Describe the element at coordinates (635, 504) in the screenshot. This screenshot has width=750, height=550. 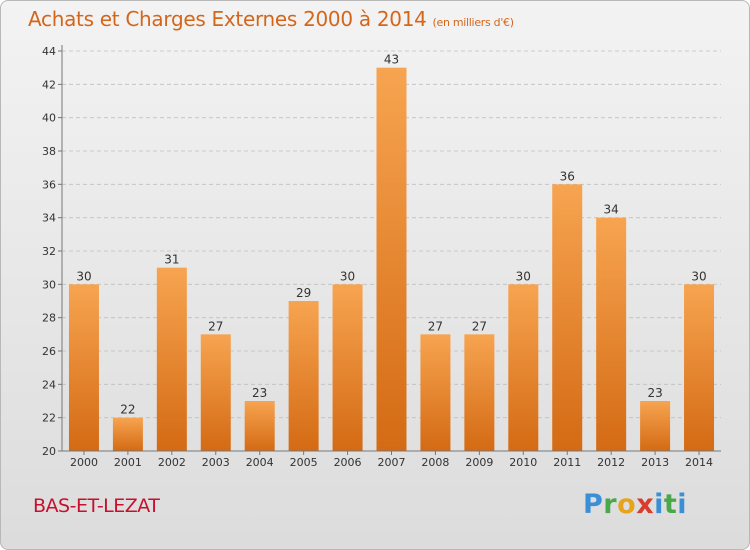
I see `proxiti-logo: Proxiti` at that location.